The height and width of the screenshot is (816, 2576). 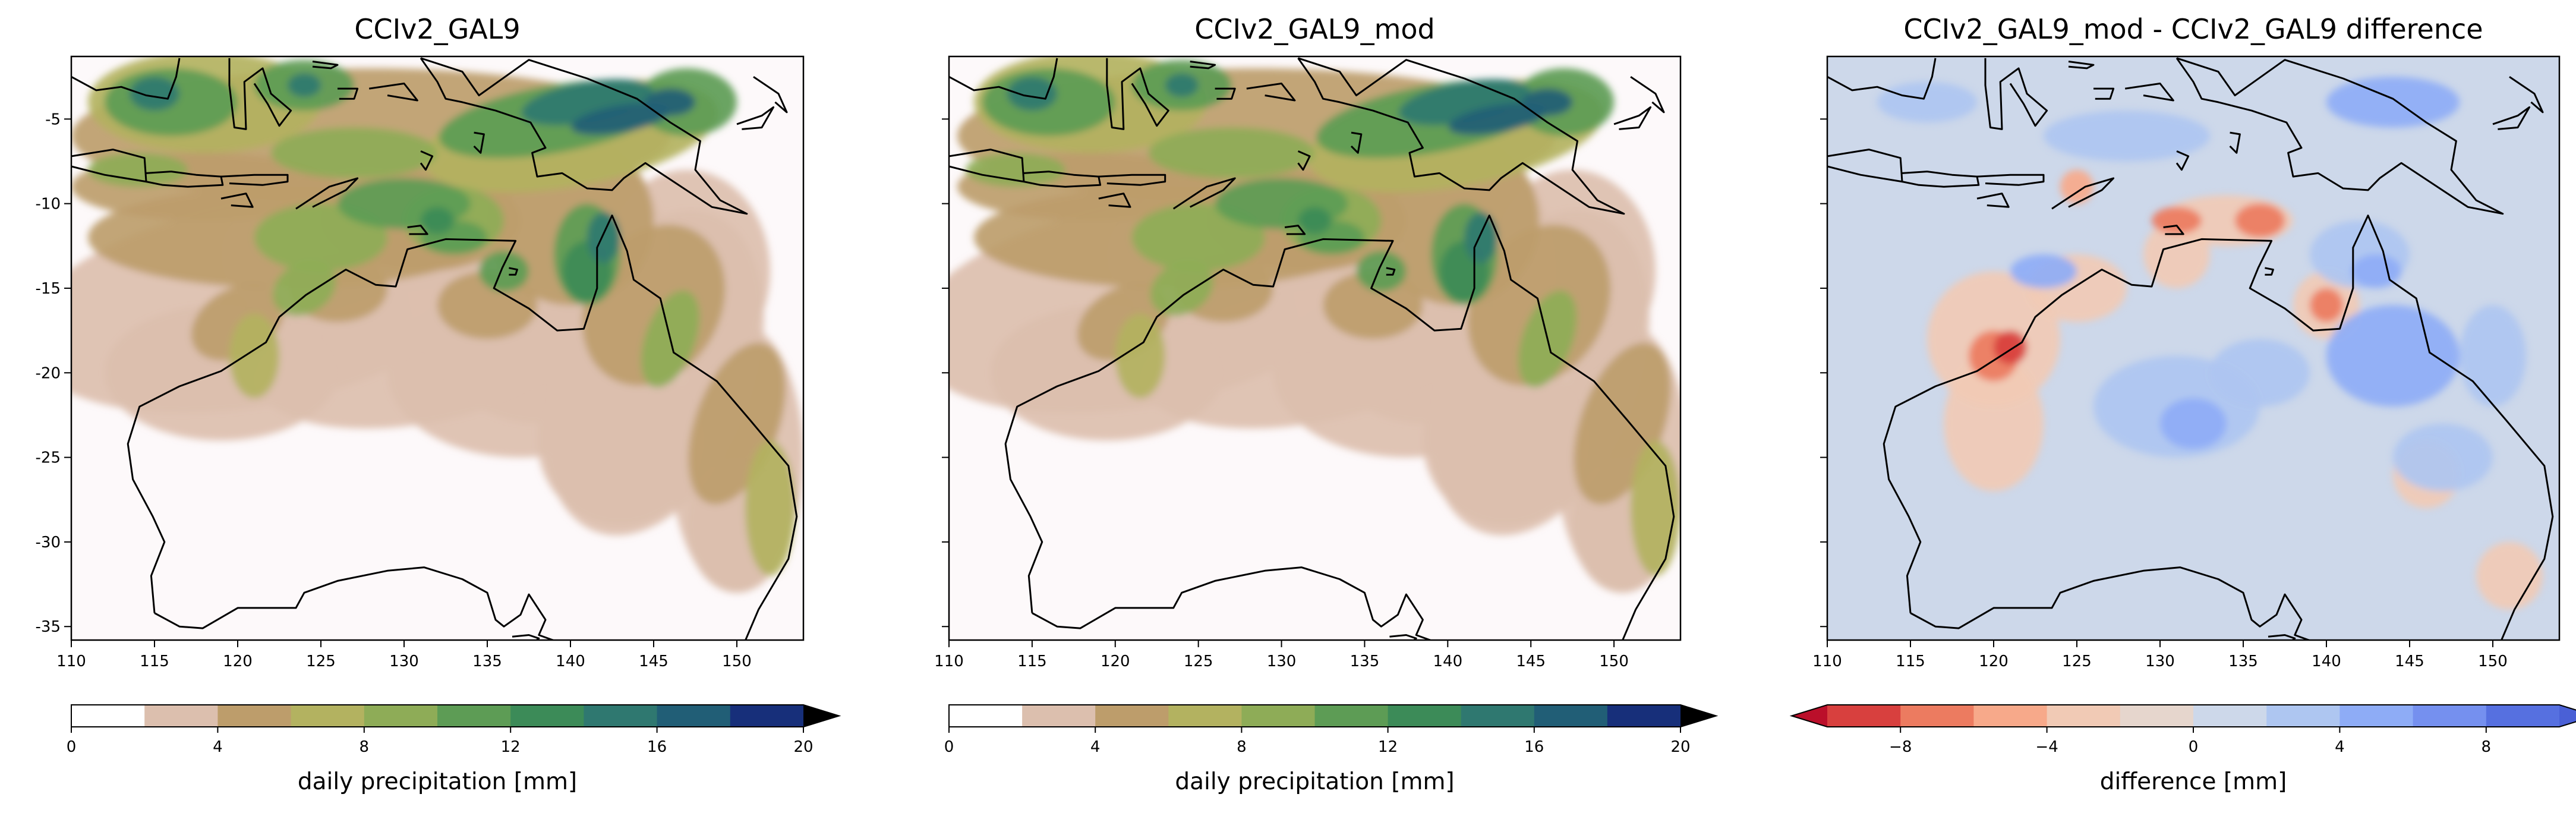 What do you see at coordinates (2047, 747) in the screenshot?
I see `colorbar-tick-label: −4` at bounding box center [2047, 747].